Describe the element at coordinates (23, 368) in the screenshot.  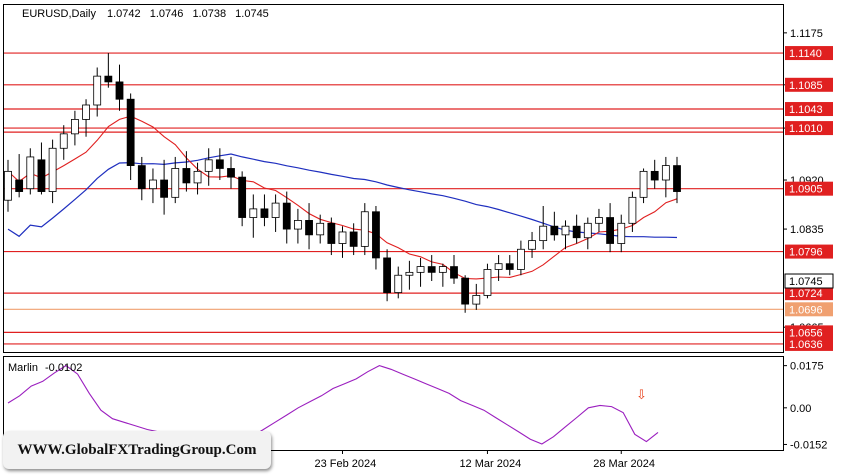
I see `indicator-name: Marlin` at that location.